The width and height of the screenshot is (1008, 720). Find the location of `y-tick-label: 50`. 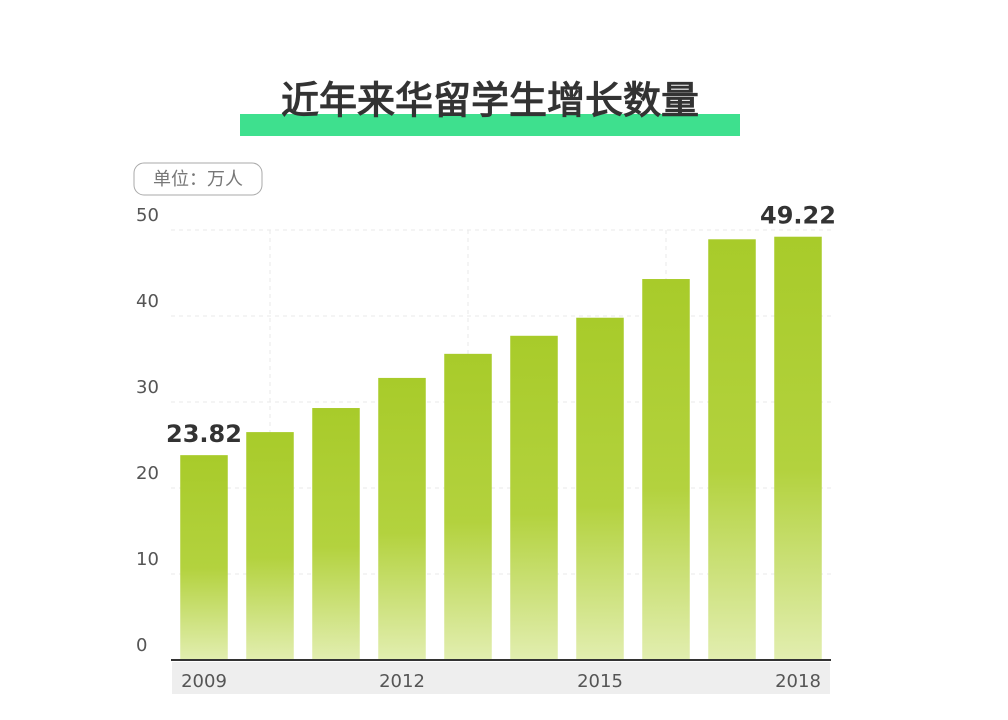

y-tick-label: 50 is located at coordinates (147, 215).